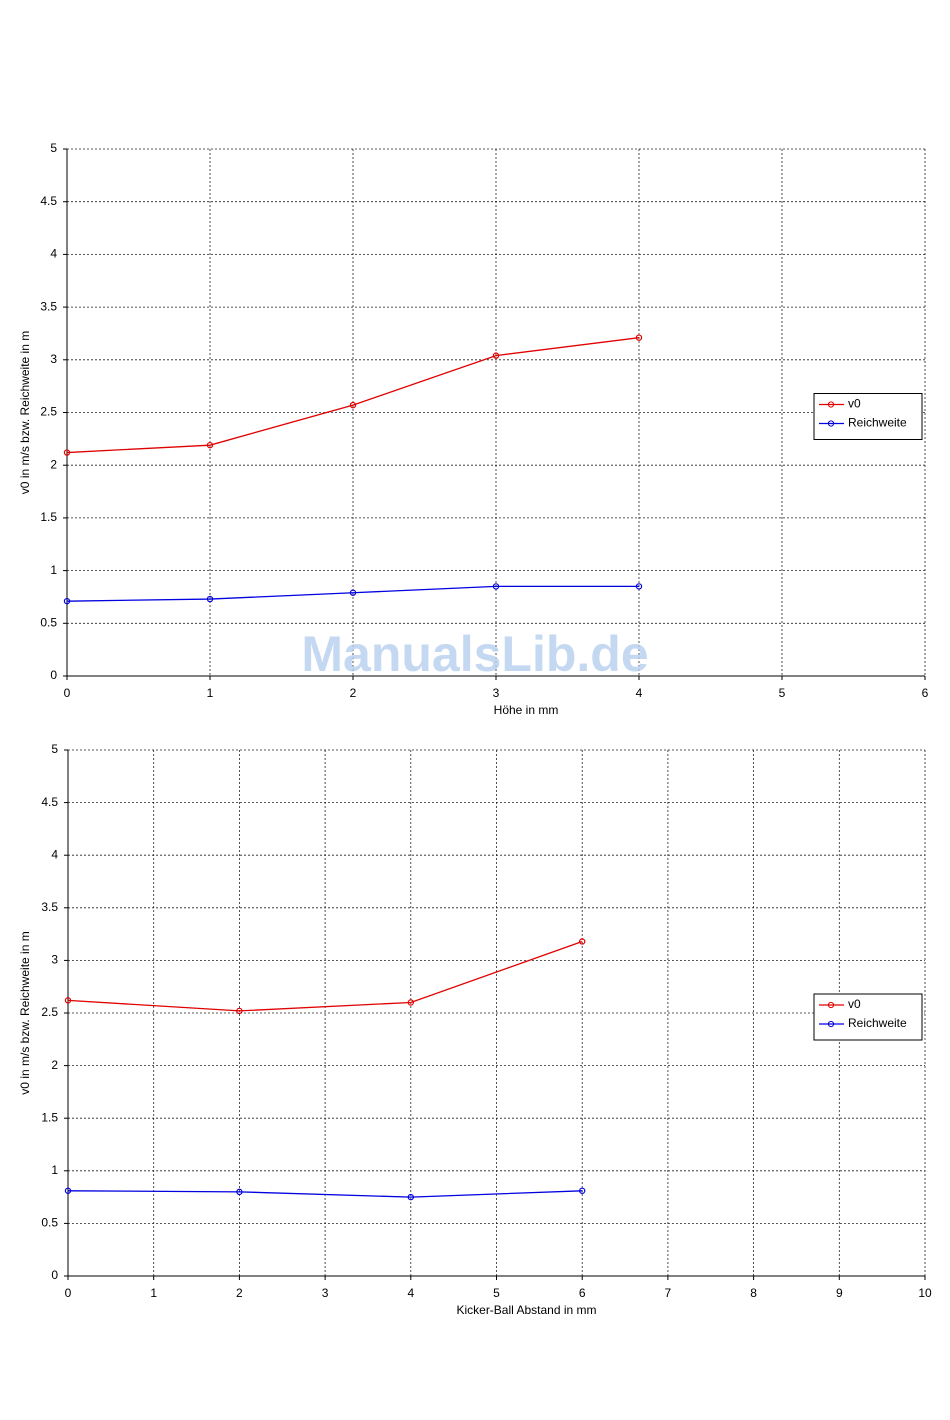  I want to click on x-tick-label: 10, so click(925, 1293).